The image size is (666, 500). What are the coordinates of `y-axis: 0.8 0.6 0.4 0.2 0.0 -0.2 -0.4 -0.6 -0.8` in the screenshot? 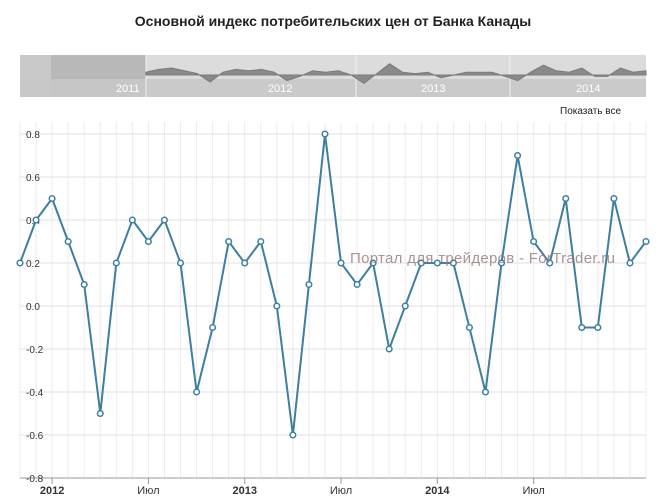 It's located at (35, 307).